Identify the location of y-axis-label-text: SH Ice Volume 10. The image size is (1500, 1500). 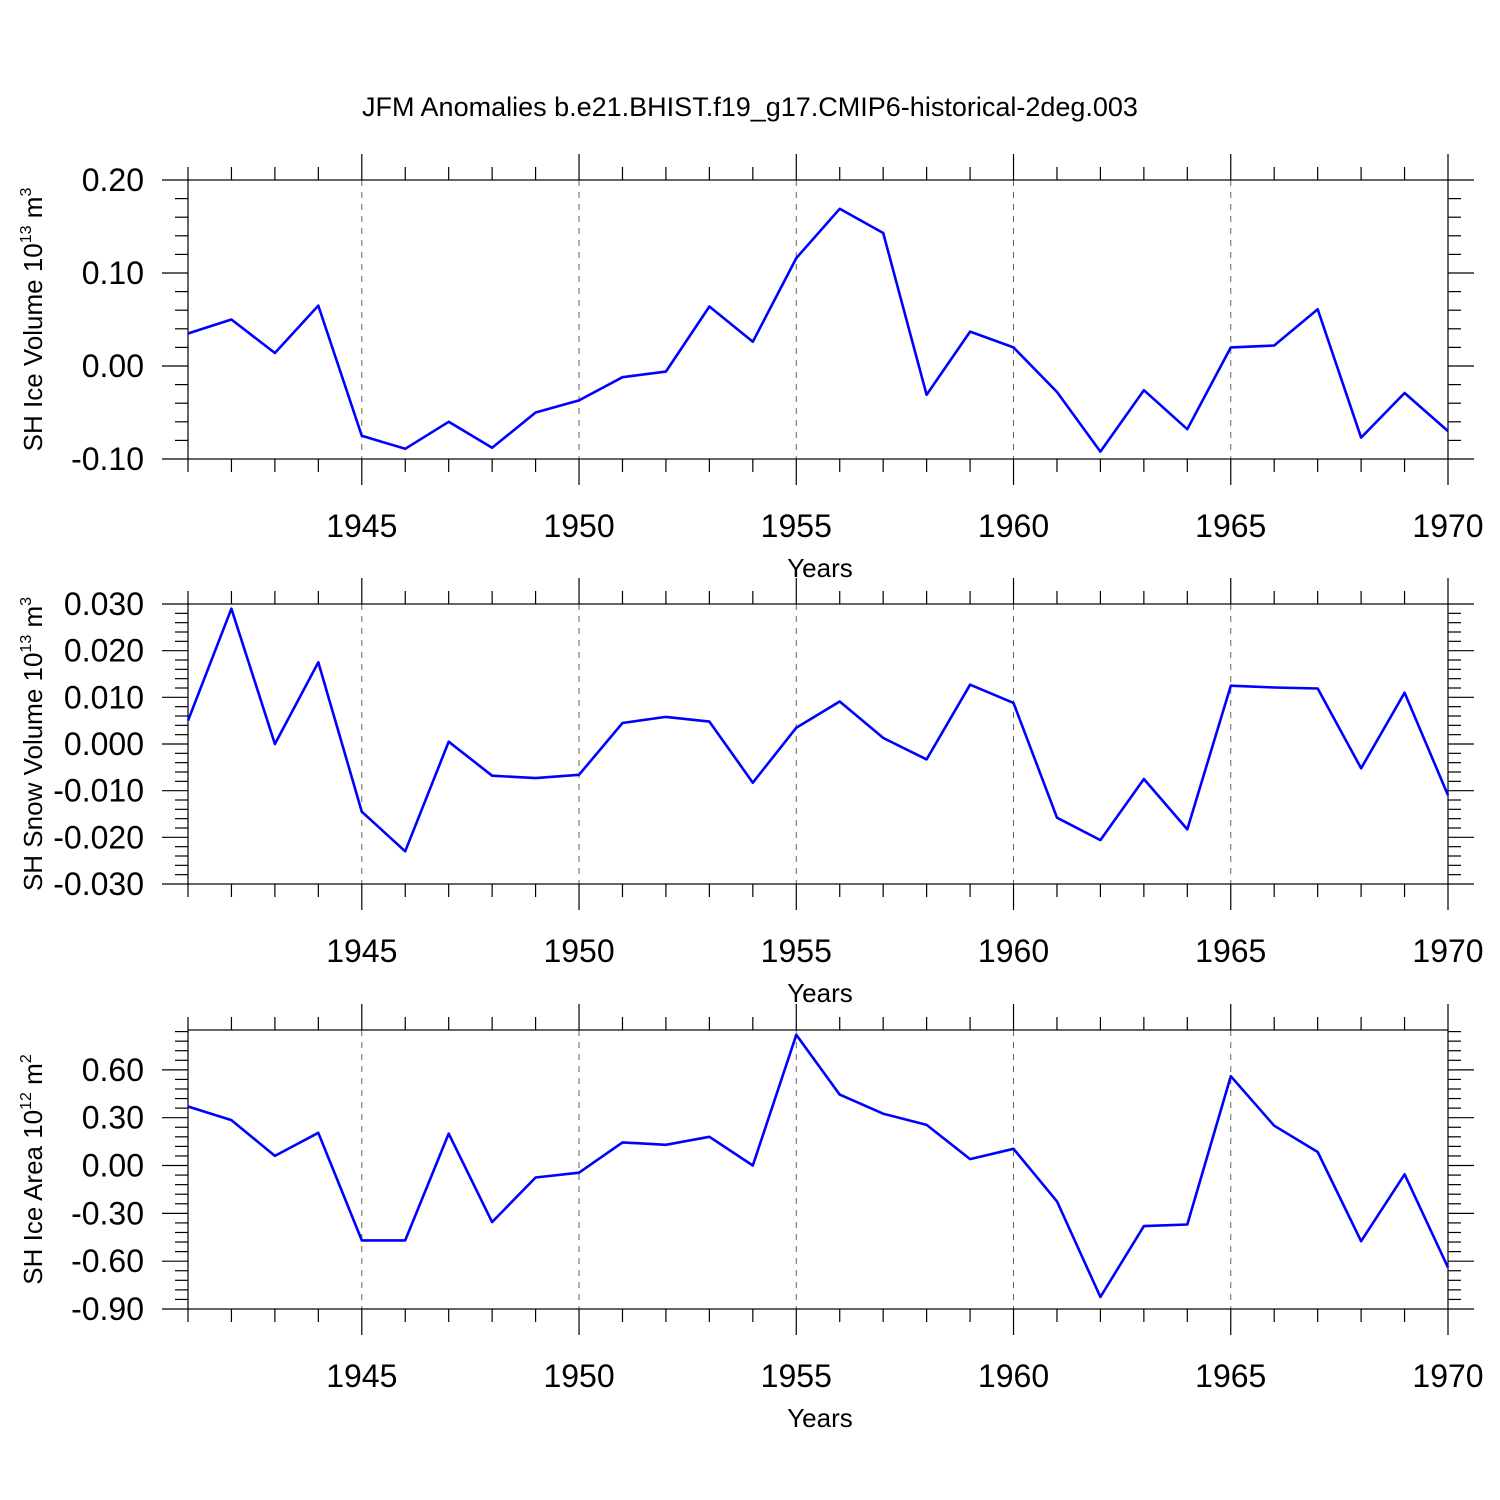
(33, 347).